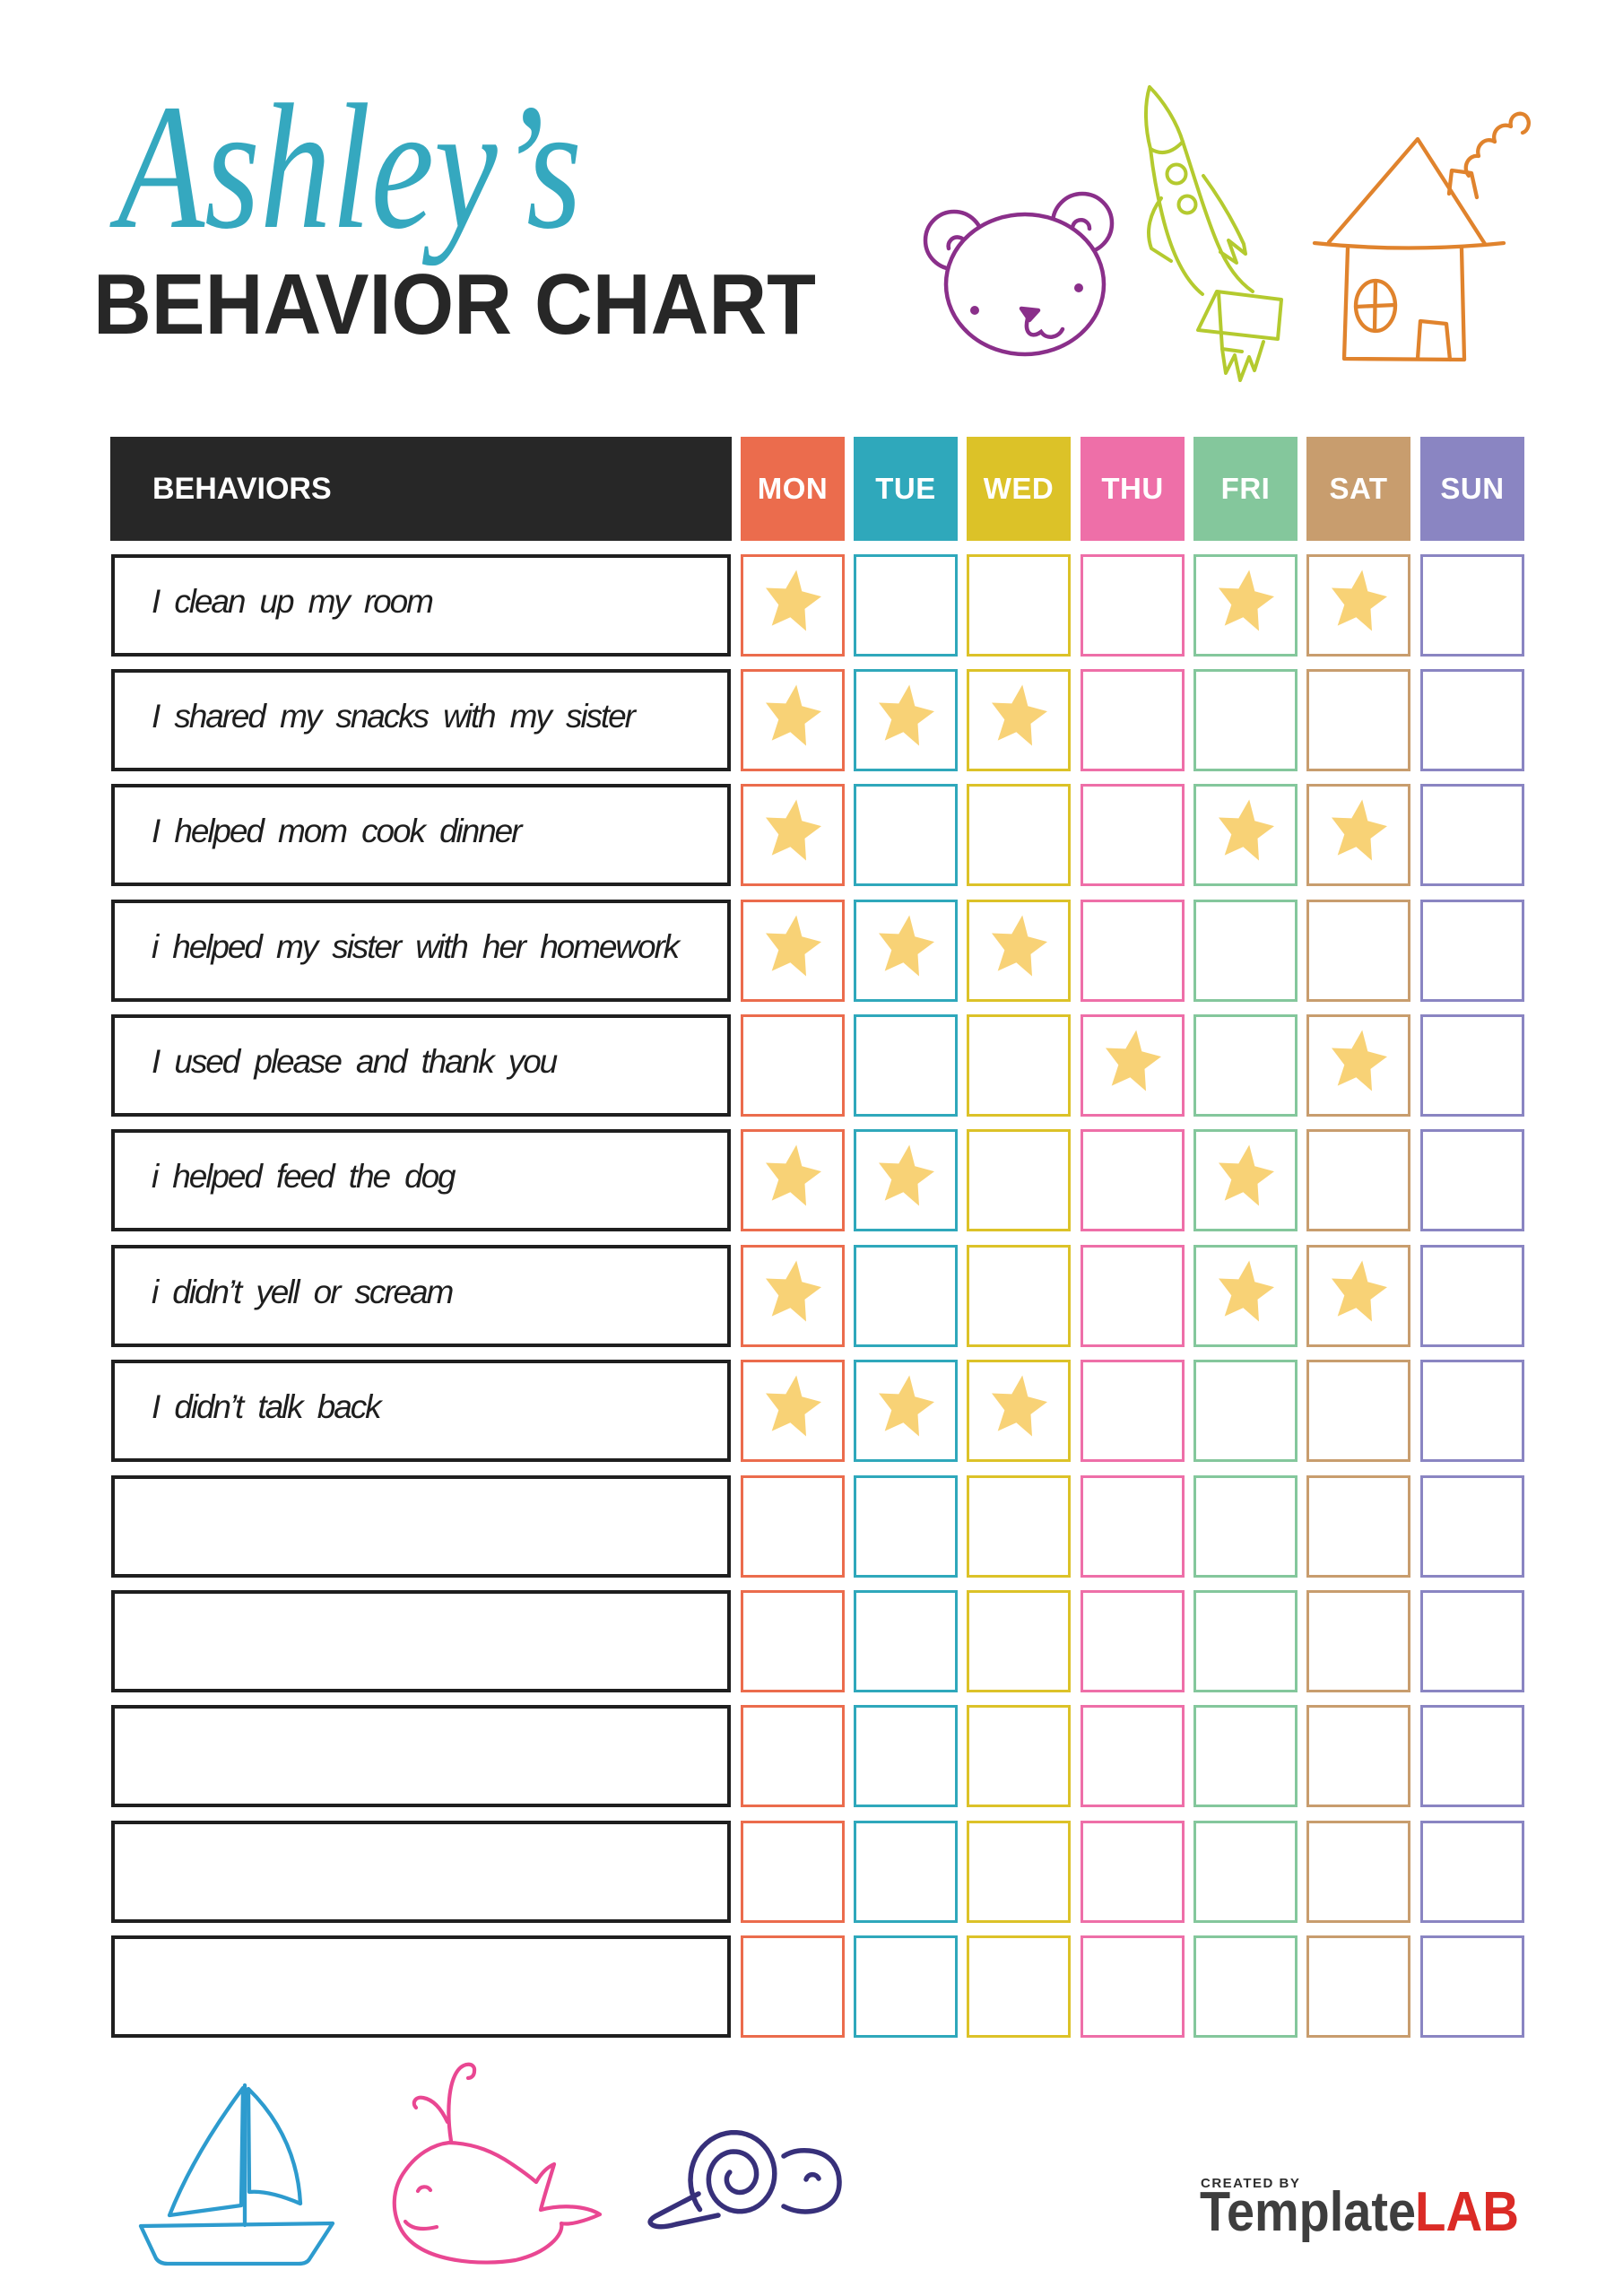  What do you see at coordinates (345, 167) in the screenshot?
I see `svg-text: Ashley’s` at bounding box center [345, 167].